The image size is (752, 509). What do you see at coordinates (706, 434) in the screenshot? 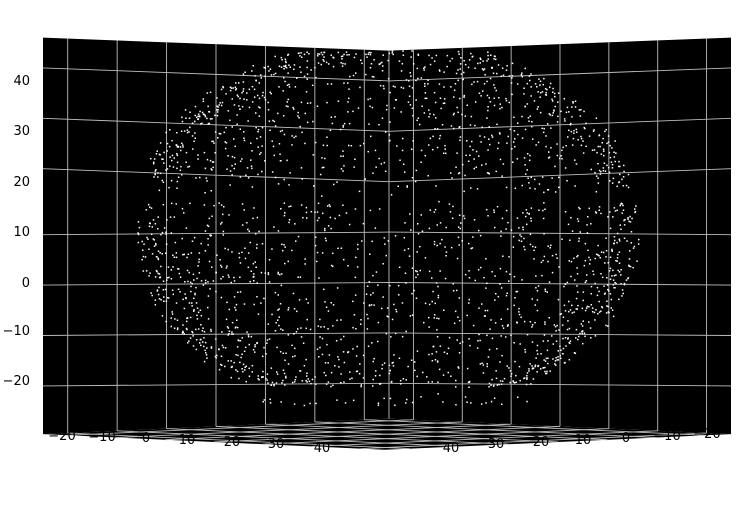
I see `y-tick-label: −20` at bounding box center [706, 434].